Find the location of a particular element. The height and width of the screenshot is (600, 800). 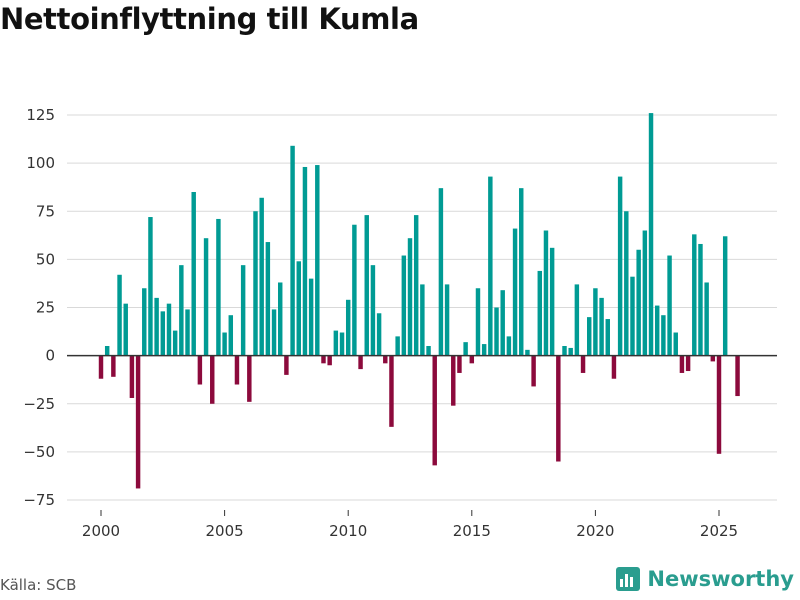

x-tick-label: 2015 is located at coordinates (472, 531).